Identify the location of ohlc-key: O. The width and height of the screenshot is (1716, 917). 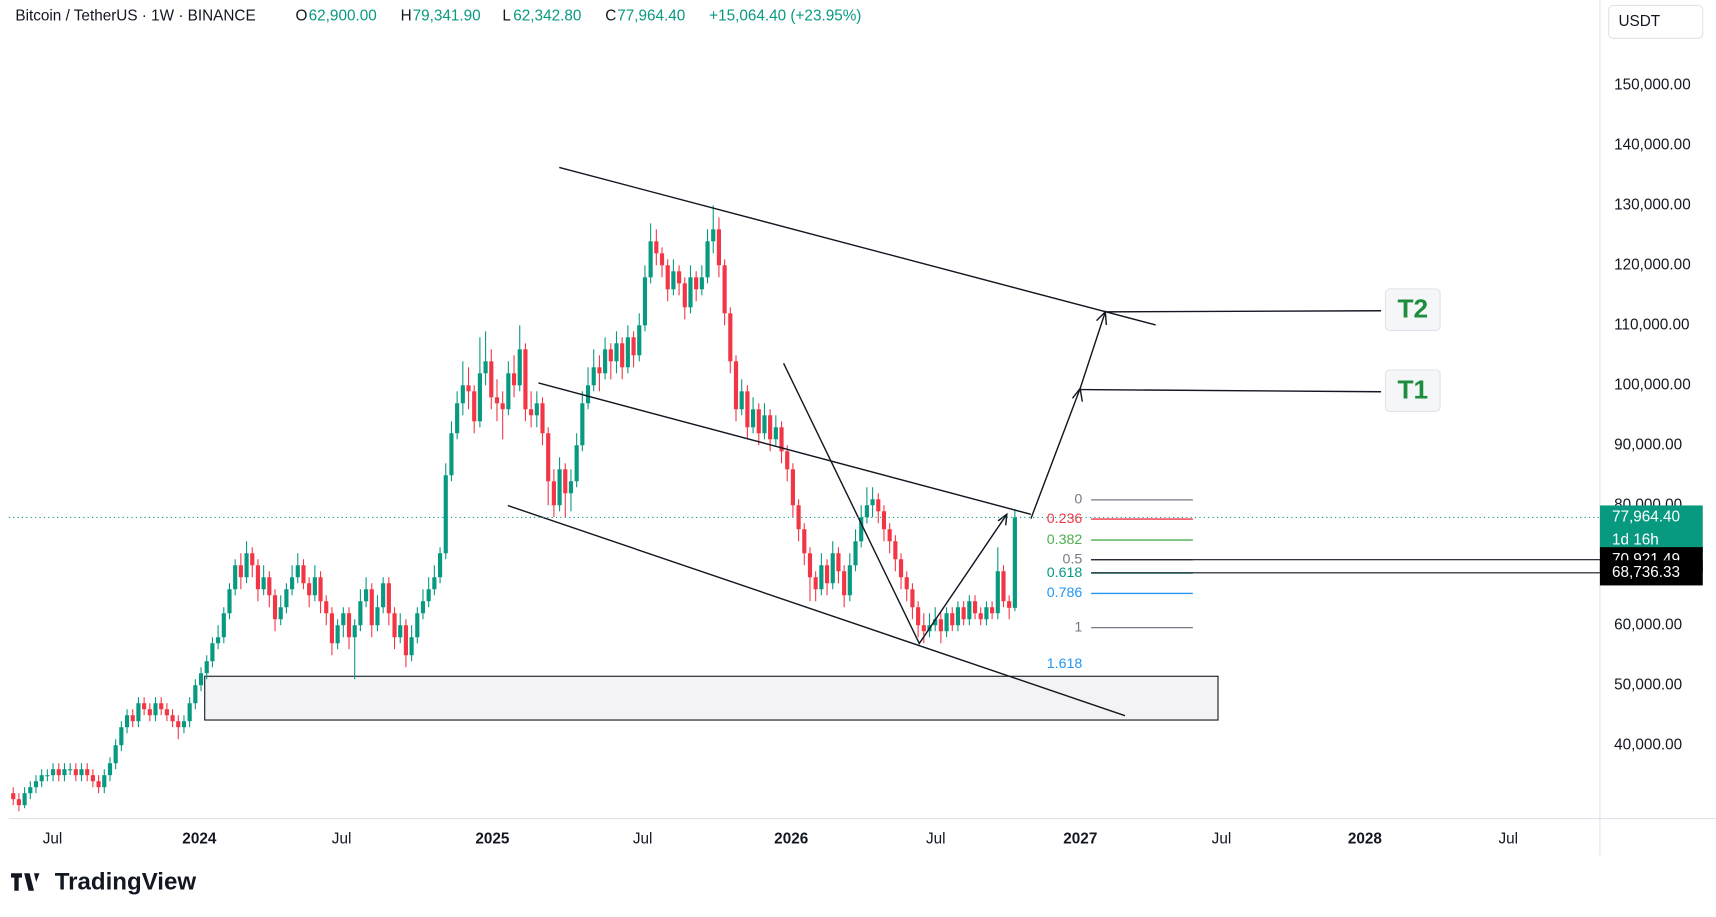
(302, 15).